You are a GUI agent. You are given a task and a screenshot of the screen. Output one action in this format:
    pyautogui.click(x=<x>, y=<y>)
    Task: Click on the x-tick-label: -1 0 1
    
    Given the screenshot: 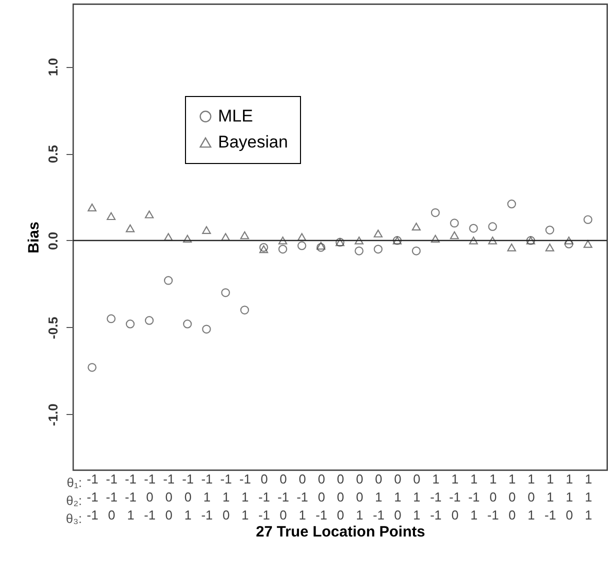 What is the action you would take?
    pyautogui.click(x=188, y=497)
    